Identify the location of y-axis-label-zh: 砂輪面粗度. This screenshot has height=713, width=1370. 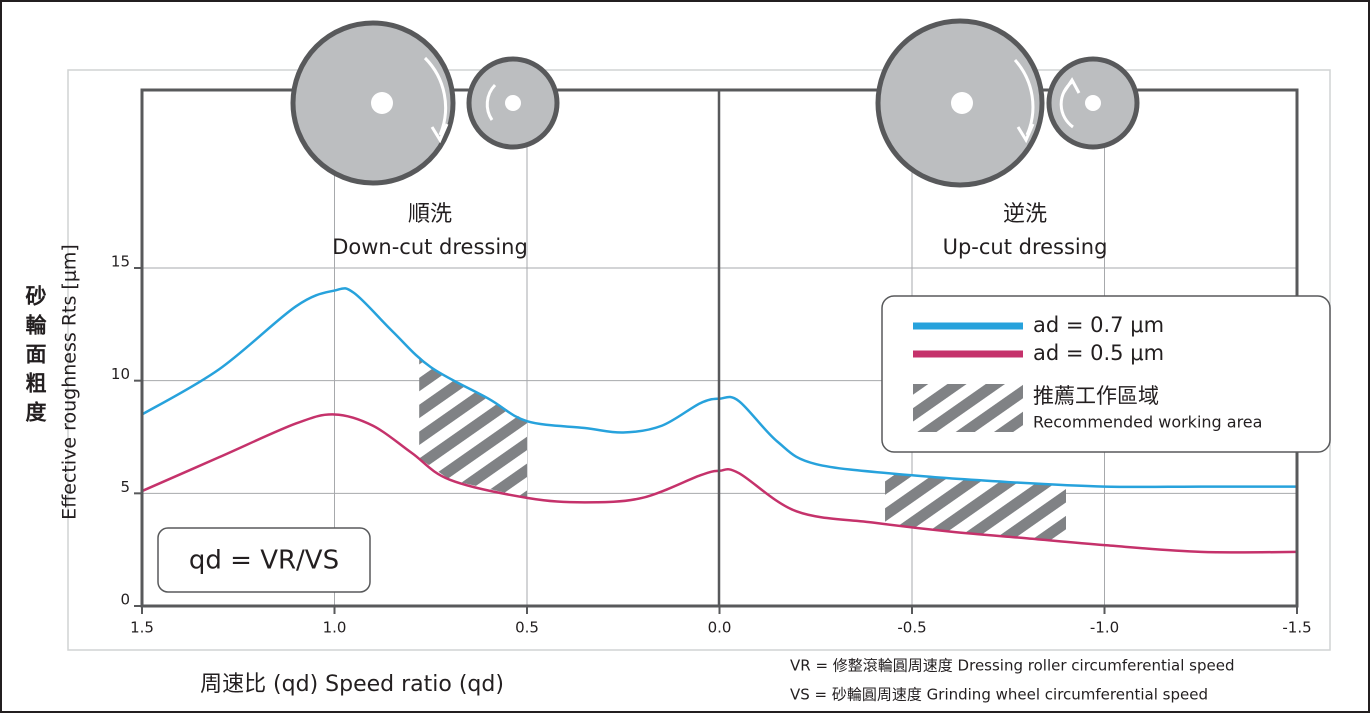
(35, 357).